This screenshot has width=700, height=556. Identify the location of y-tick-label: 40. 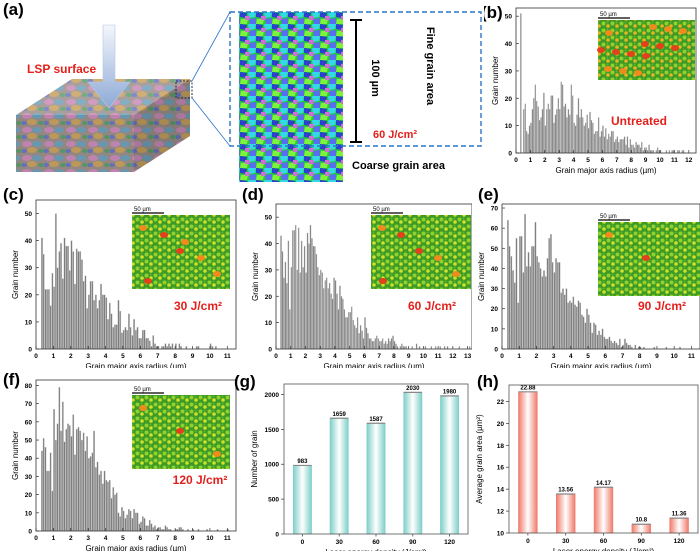
(29, 241).